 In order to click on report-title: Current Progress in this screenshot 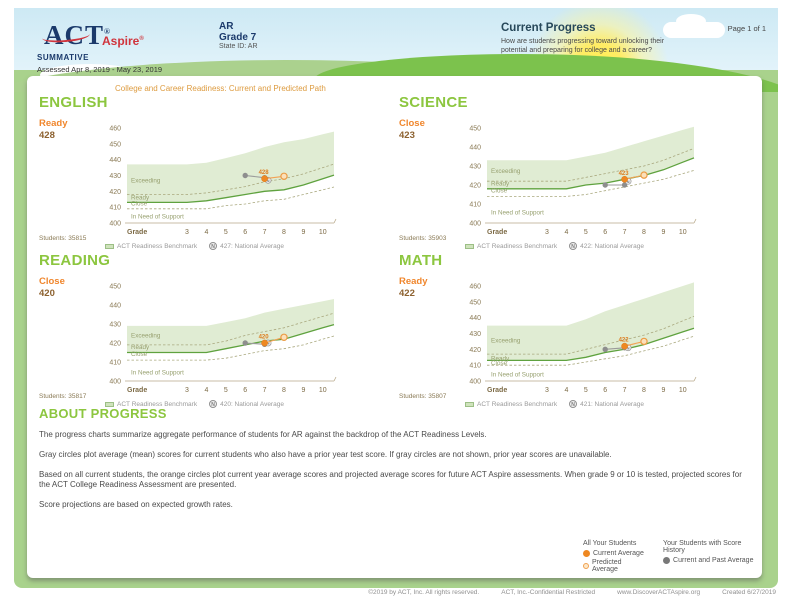, I will do `click(548, 28)`.